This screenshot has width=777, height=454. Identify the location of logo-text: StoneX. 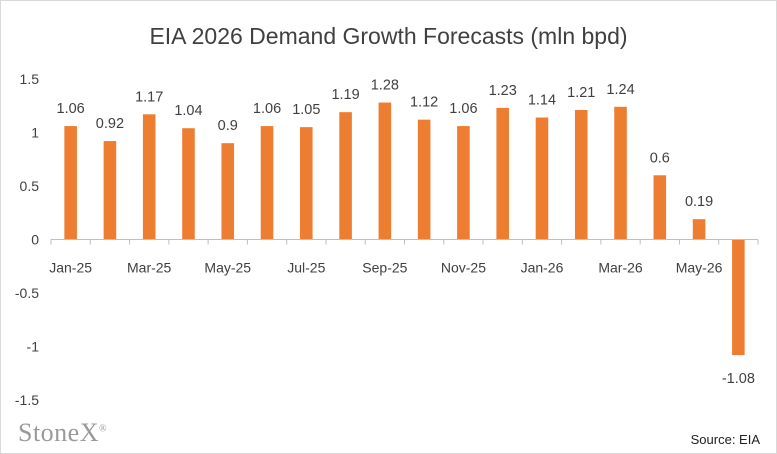
(58, 432).